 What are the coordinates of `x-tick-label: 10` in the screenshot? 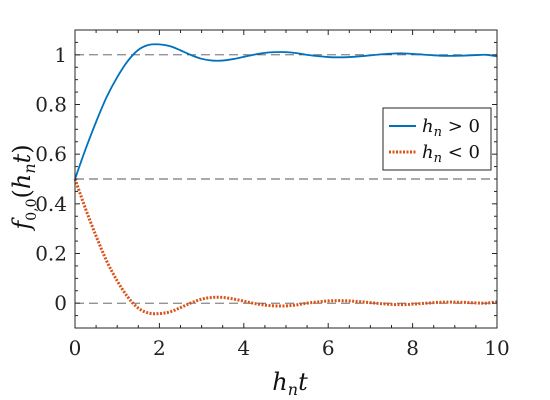 It's located at (496, 348).